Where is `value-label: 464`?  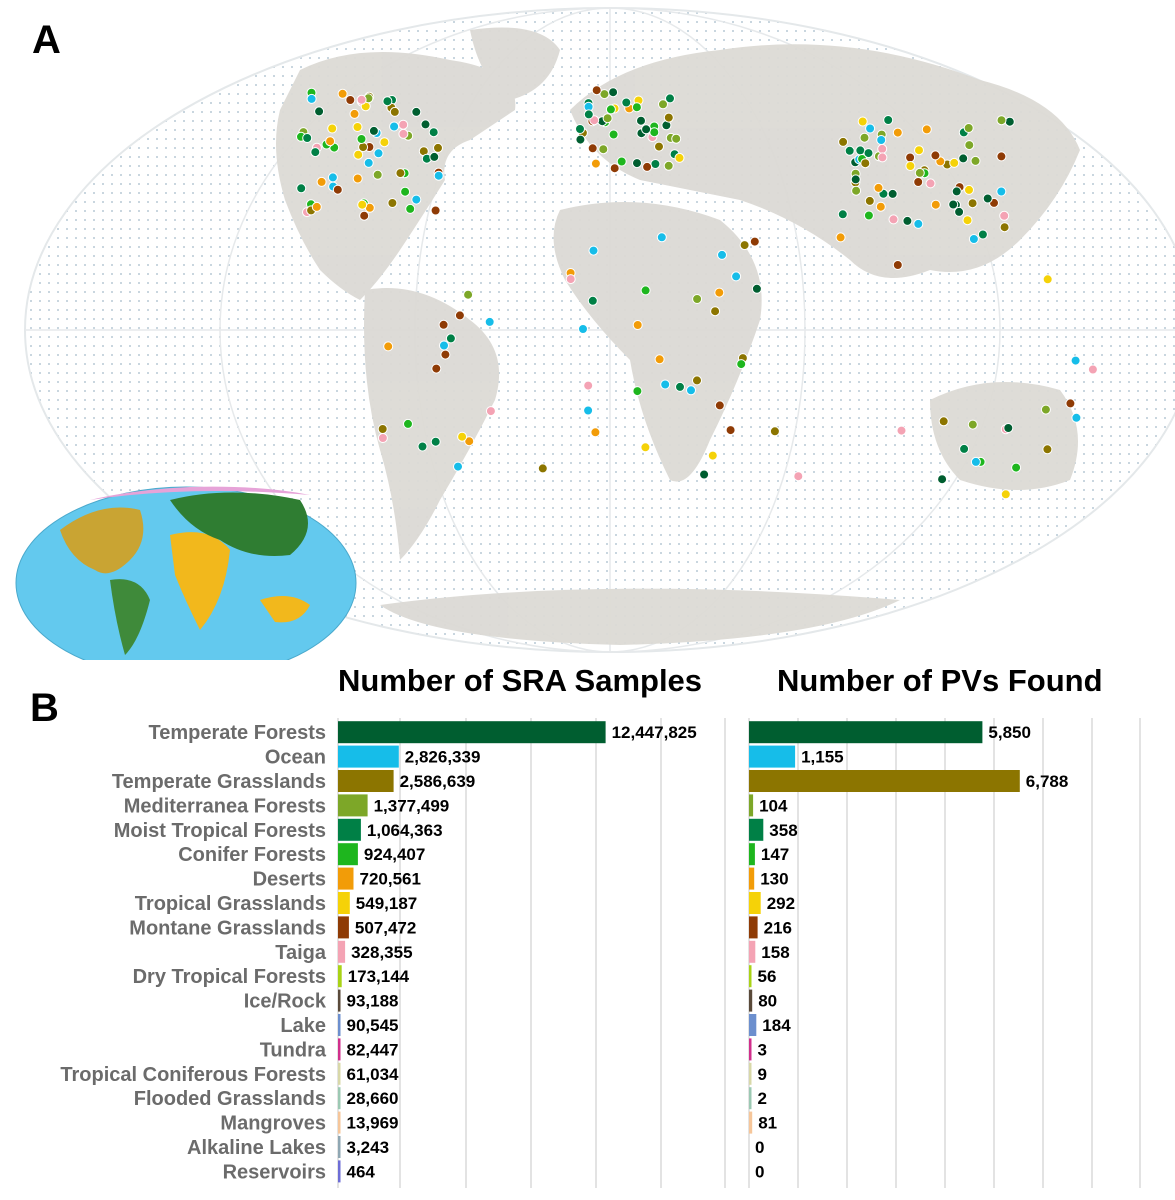
value-label: 464 is located at coordinates (361, 1171).